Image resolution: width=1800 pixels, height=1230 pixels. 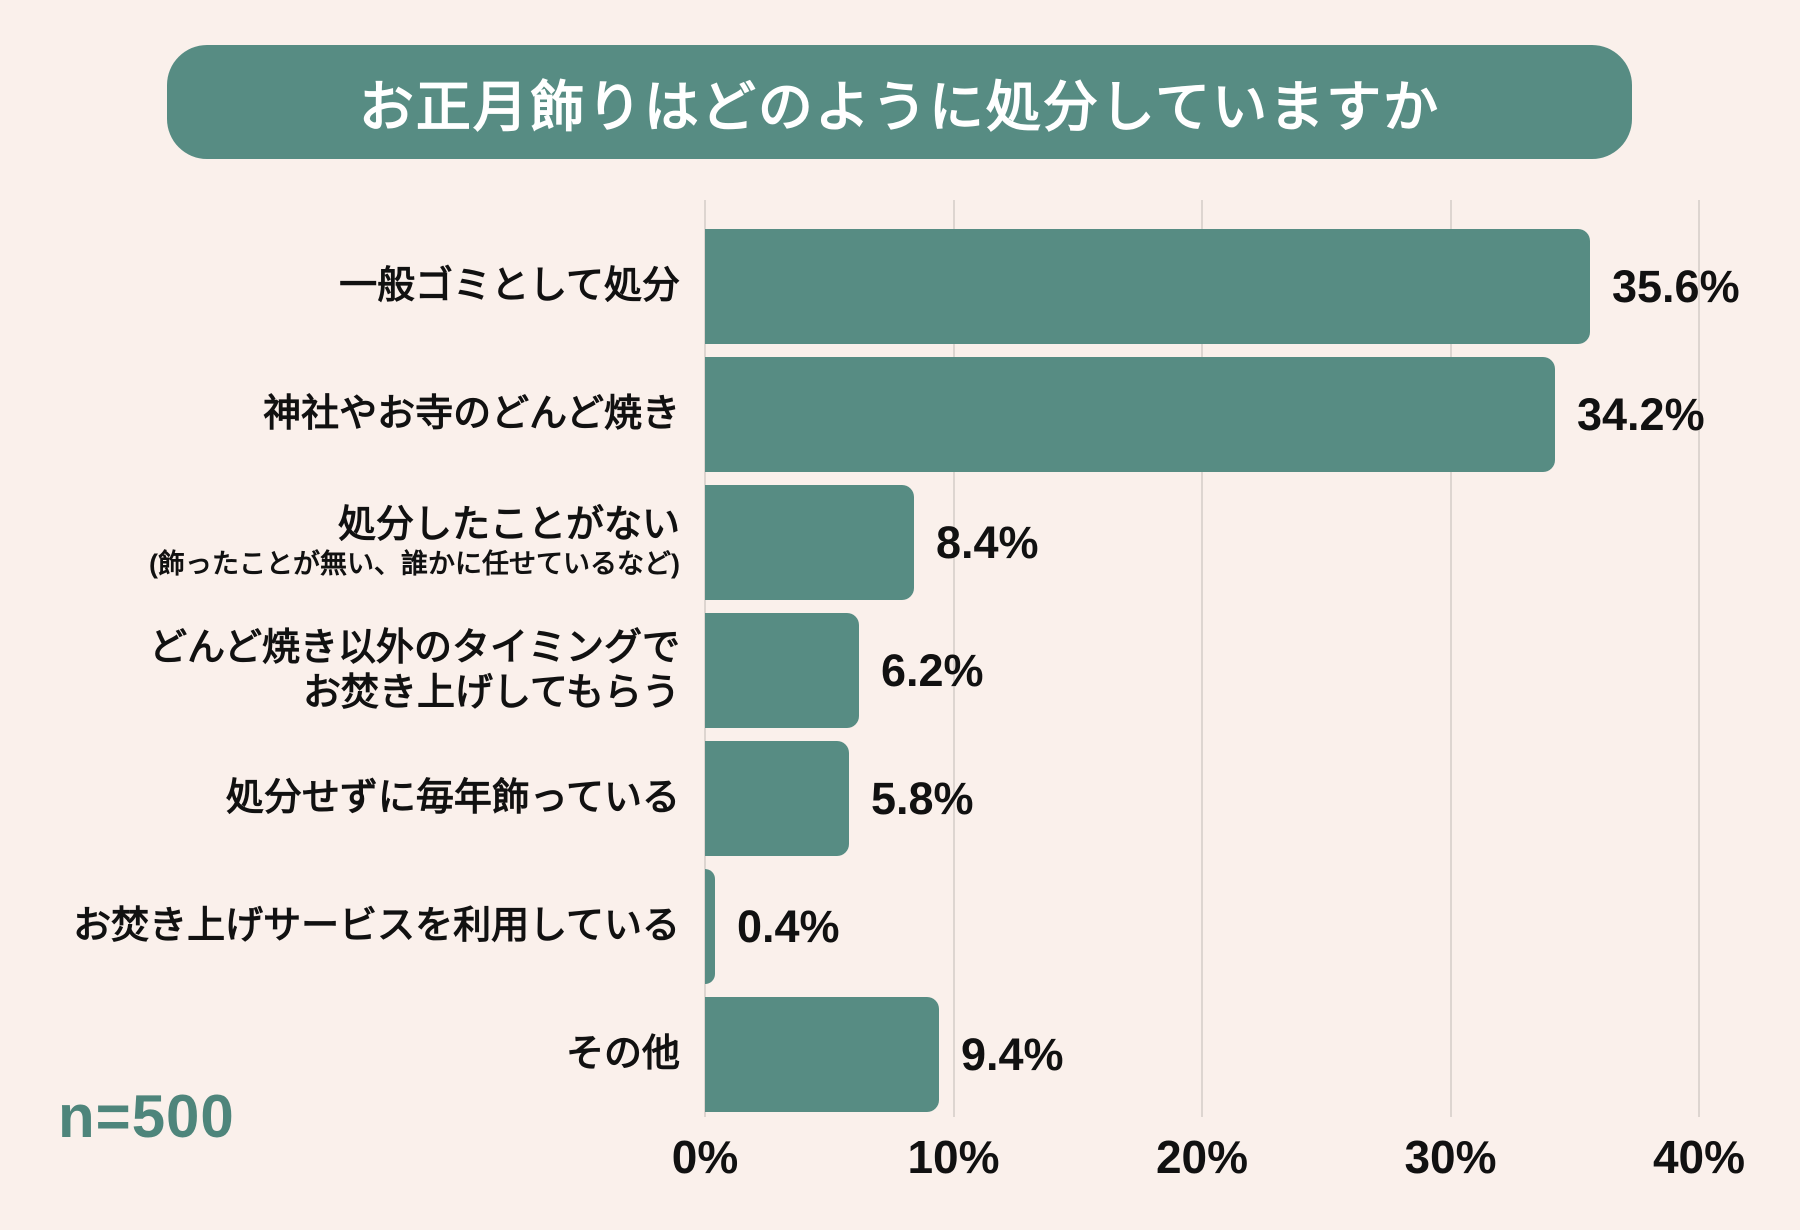 I want to click on value-label: 6.2%, so click(x=932, y=670).